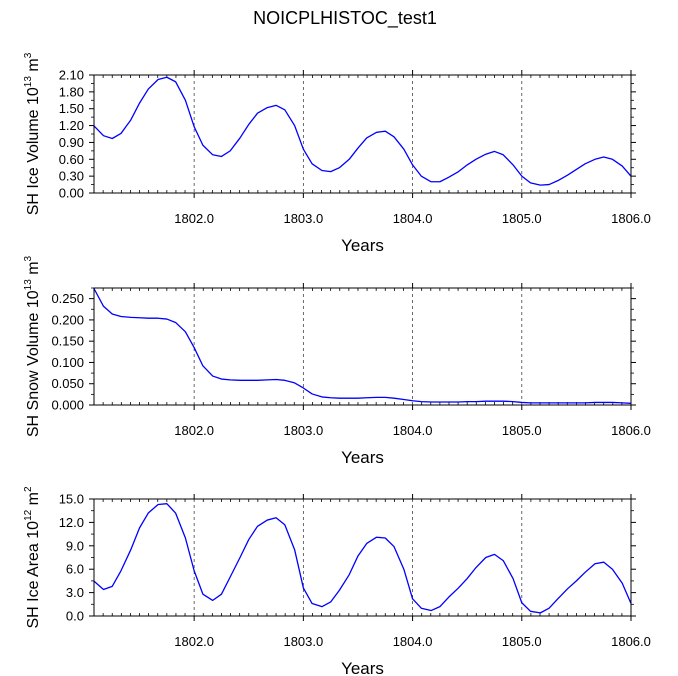  What do you see at coordinates (67, 319) in the screenshot?
I see `y-tick-label: 0.200` at bounding box center [67, 319].